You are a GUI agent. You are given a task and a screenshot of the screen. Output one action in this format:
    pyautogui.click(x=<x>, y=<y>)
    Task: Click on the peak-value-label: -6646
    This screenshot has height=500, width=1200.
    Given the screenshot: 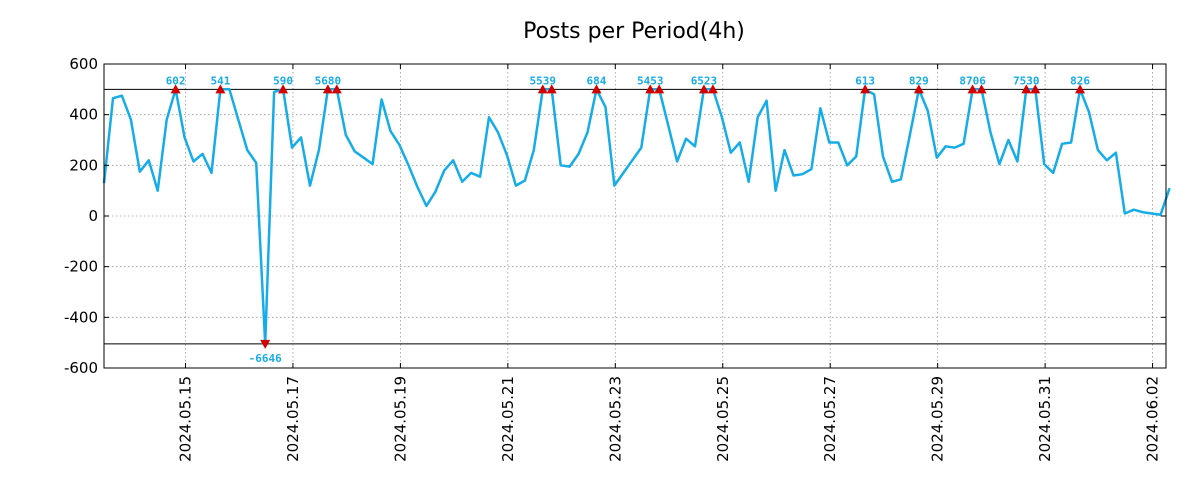 What is the action you would take?
    pyautogui.click(x=265, y=358)
    